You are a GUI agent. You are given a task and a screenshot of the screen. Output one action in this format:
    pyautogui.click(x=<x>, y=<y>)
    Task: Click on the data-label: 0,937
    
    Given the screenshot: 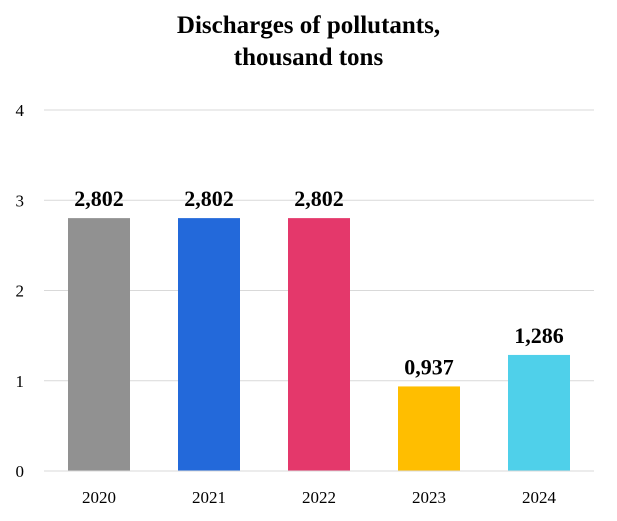 What is the action you would take?
    pyautogui.click(x=429, y=366)
    